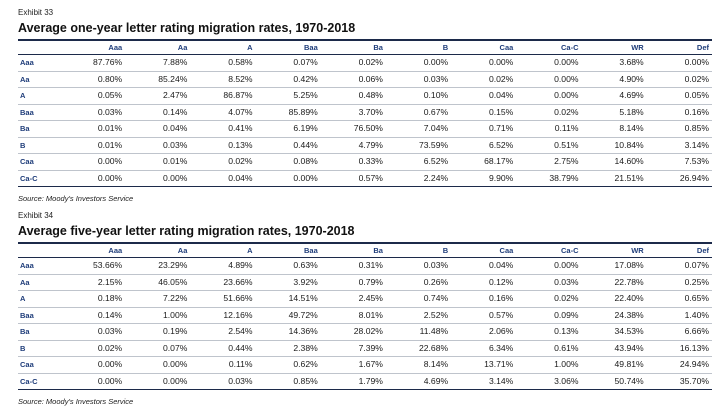 Image resolution: width=726 pixels, height=406 pixels. Describe the element at coordinates (353, 129) in the screenshot. I see `table-cell: 76.50%` at that location.